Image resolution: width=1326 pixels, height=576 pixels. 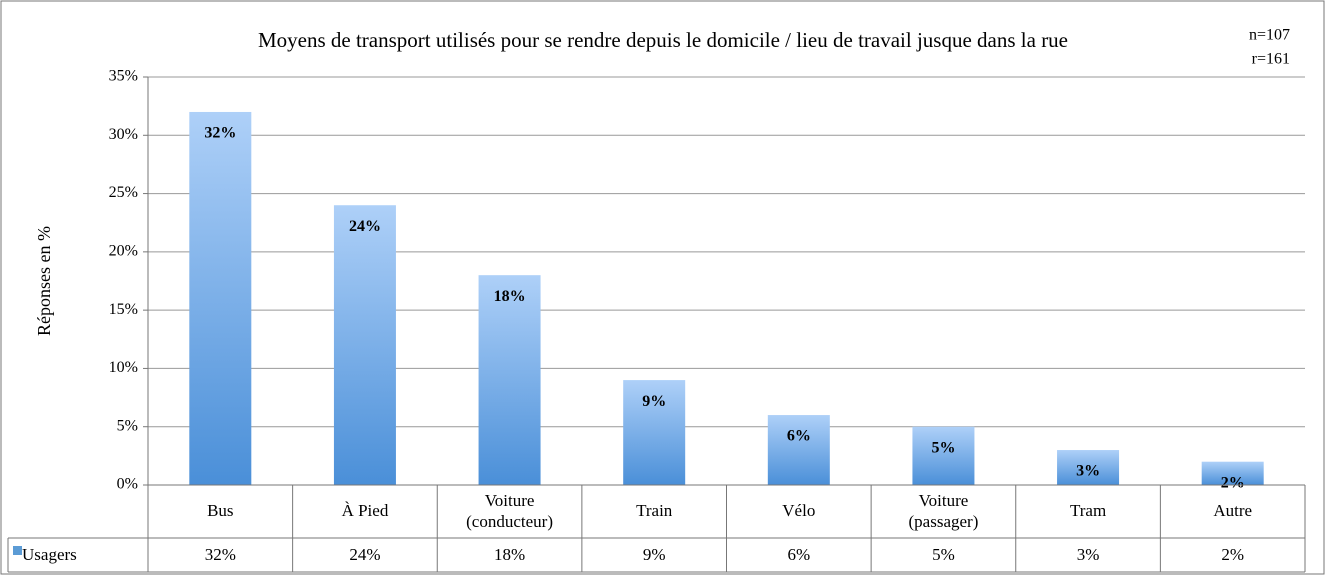 I want to click on annotation: r=161, so click(x=1271, y=59).